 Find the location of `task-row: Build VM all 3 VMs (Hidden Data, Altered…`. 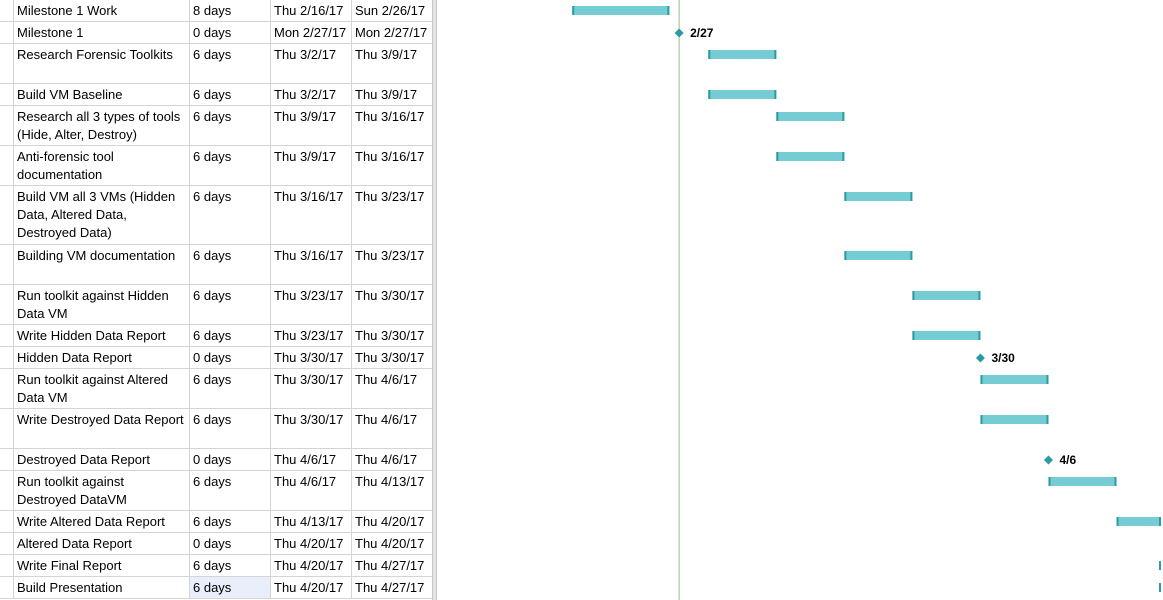

task-row: Build VM all 3 VMs (Hidden Data, Altered… is located at coordinates (216, 215).